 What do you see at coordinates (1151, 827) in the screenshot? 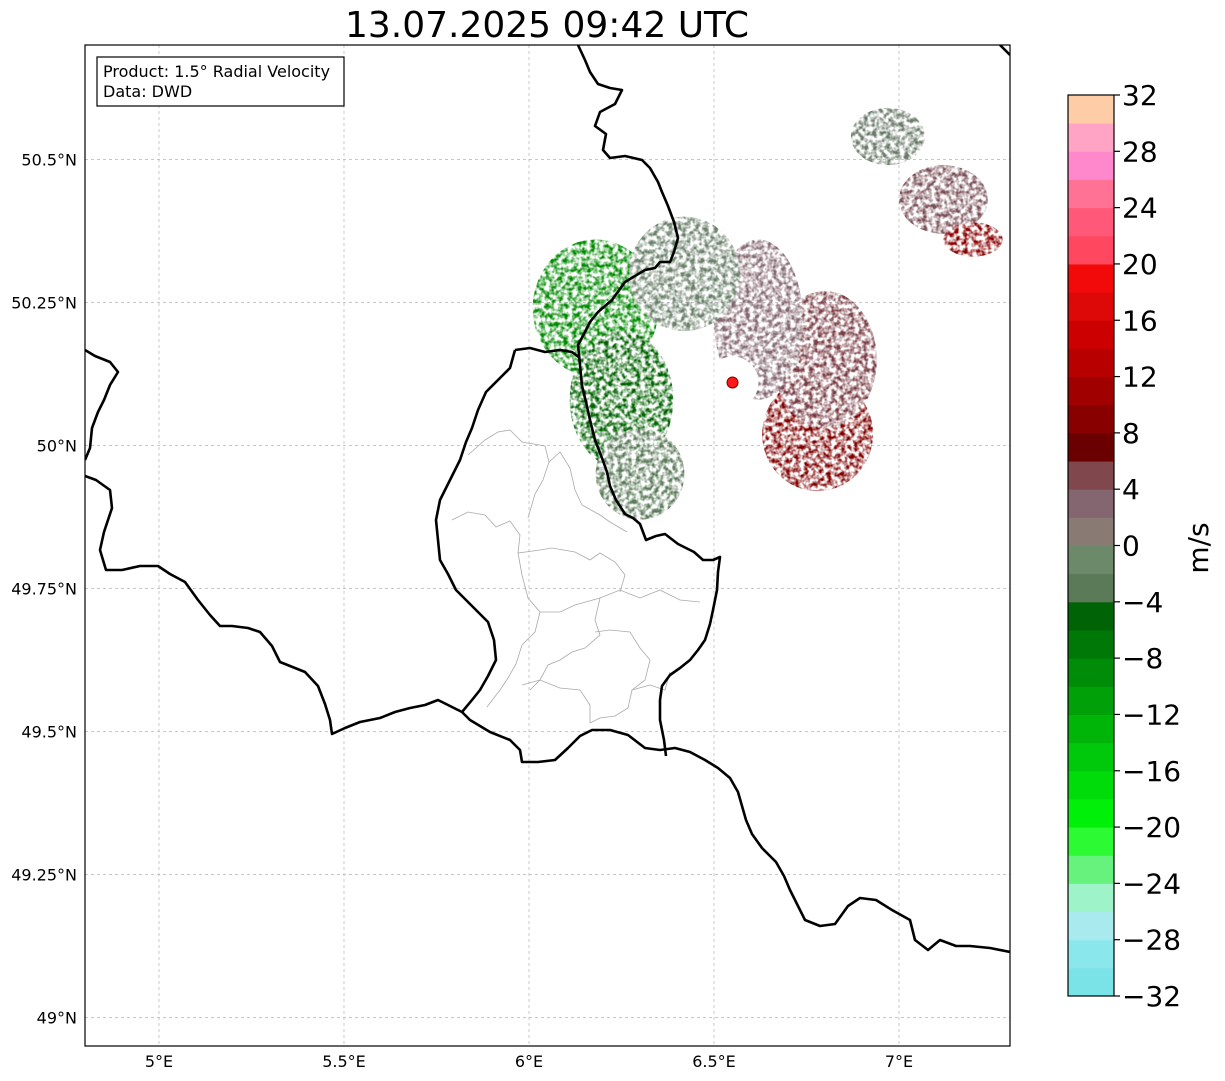
I see `colorbar-tick-label: −20` at bounding box center [1151, 827].